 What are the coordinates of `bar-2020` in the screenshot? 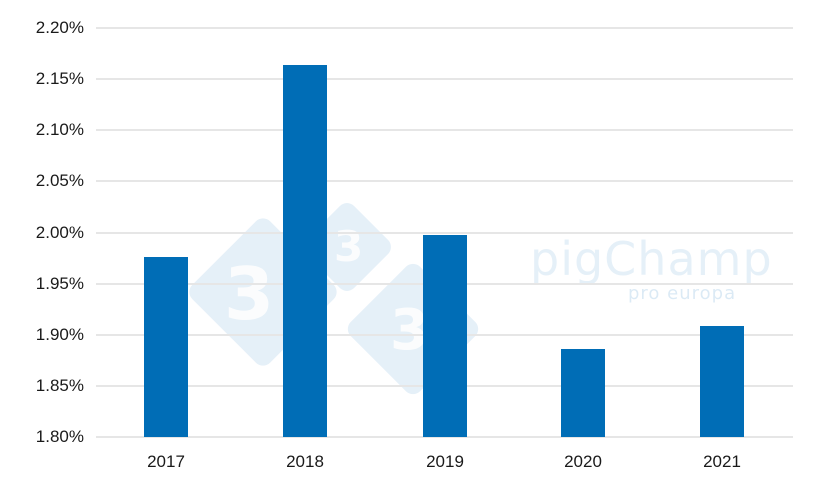 It's located at (583, 393).